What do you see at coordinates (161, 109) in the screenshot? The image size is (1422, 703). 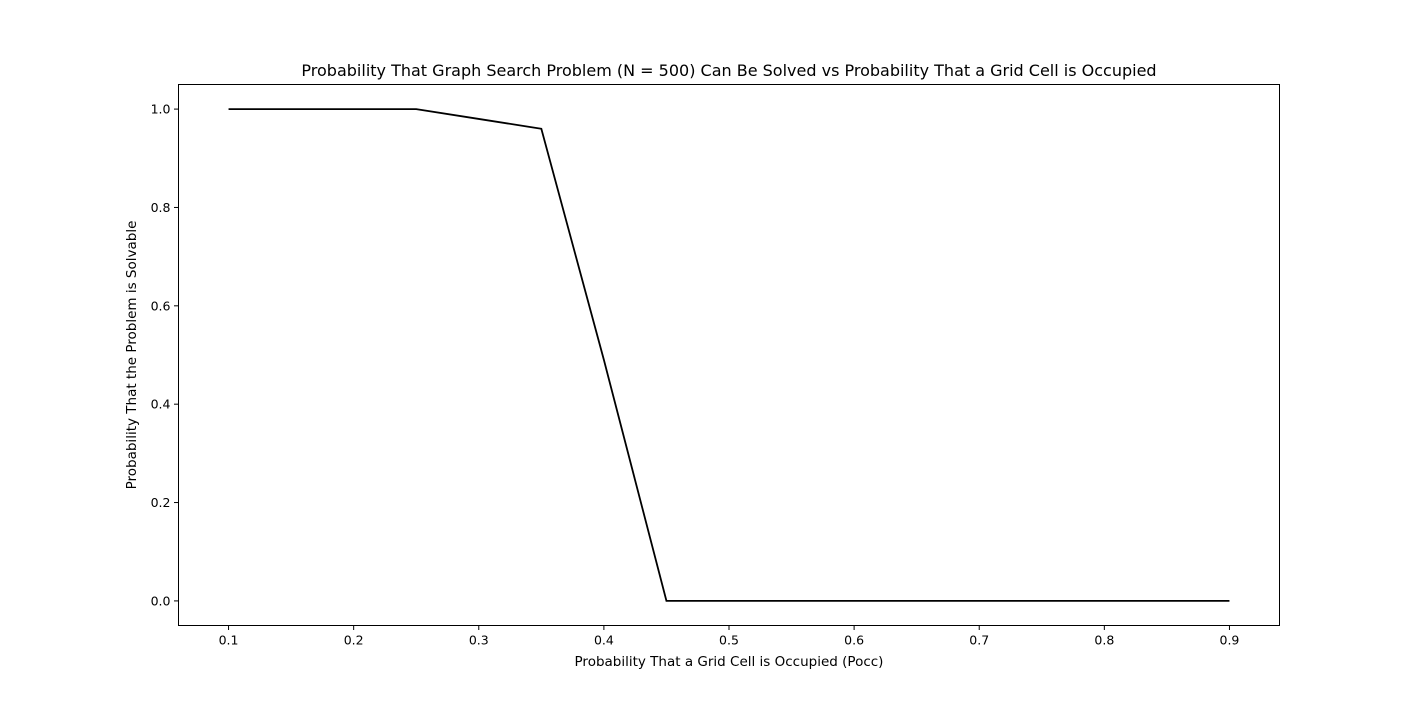 I see `y-tick-label: 1.0` at bounding box center [161, 109].